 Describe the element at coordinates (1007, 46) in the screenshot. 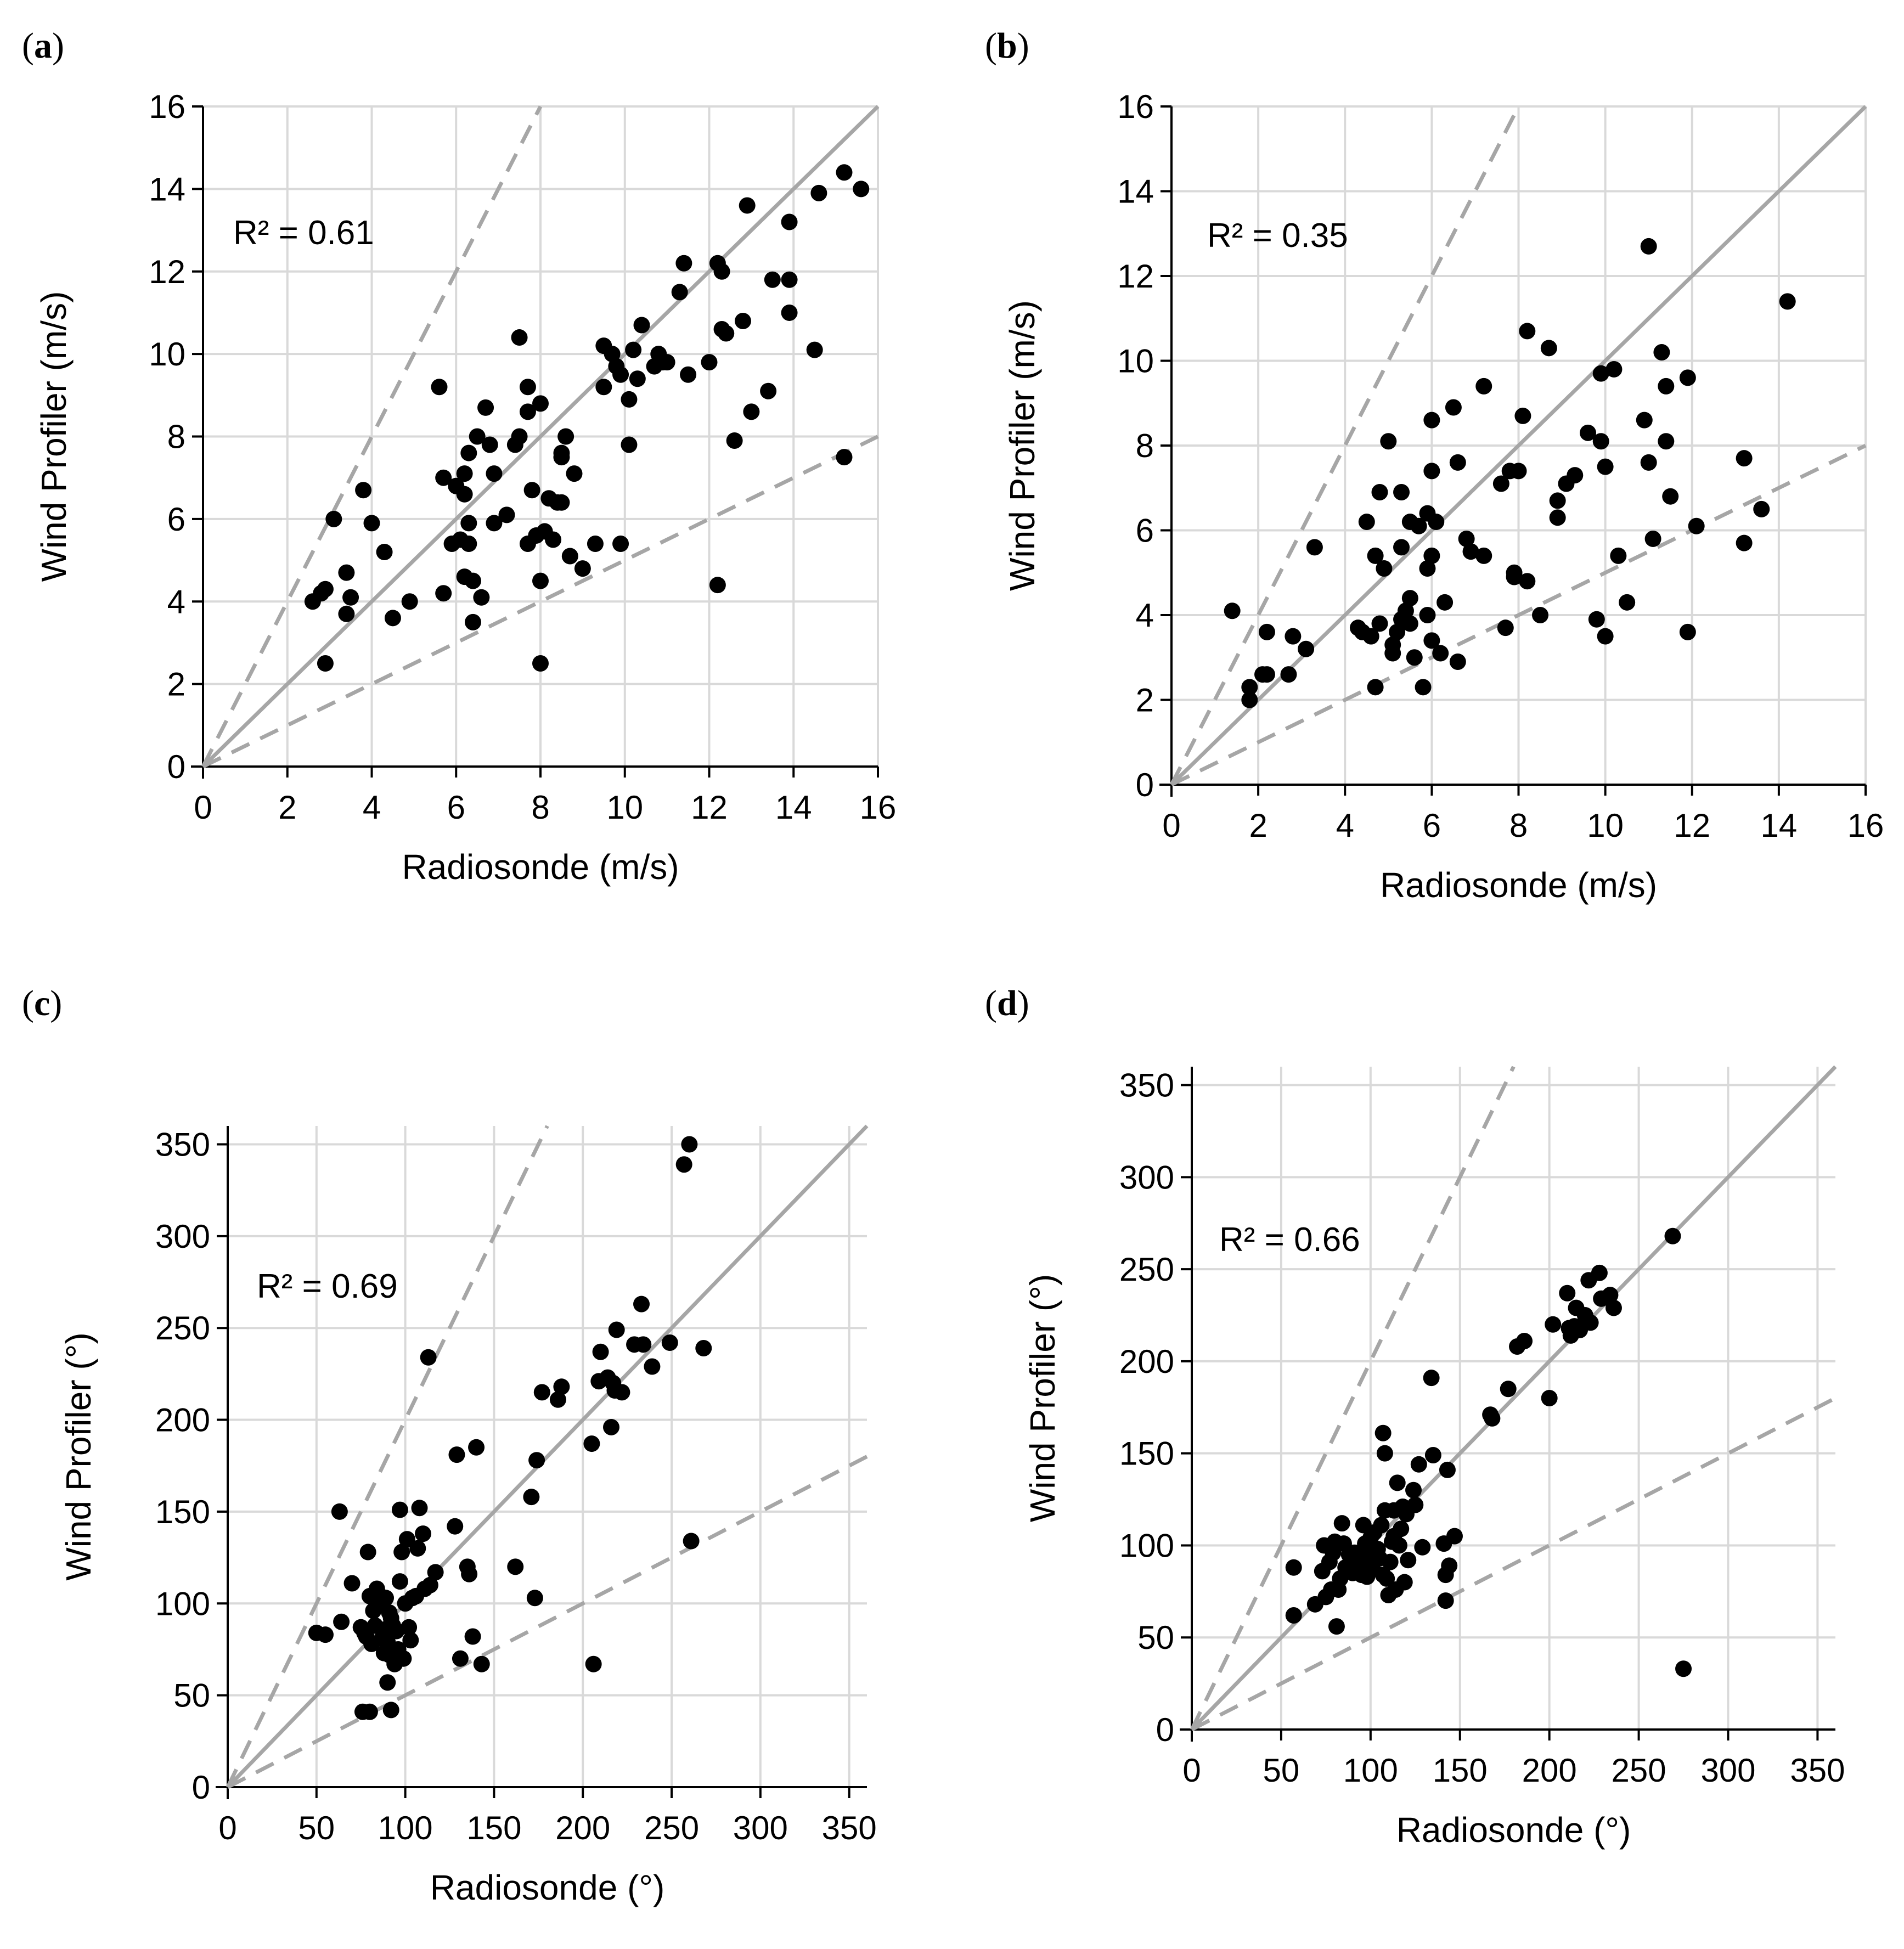

I see `panel-label: (b)` at that location.